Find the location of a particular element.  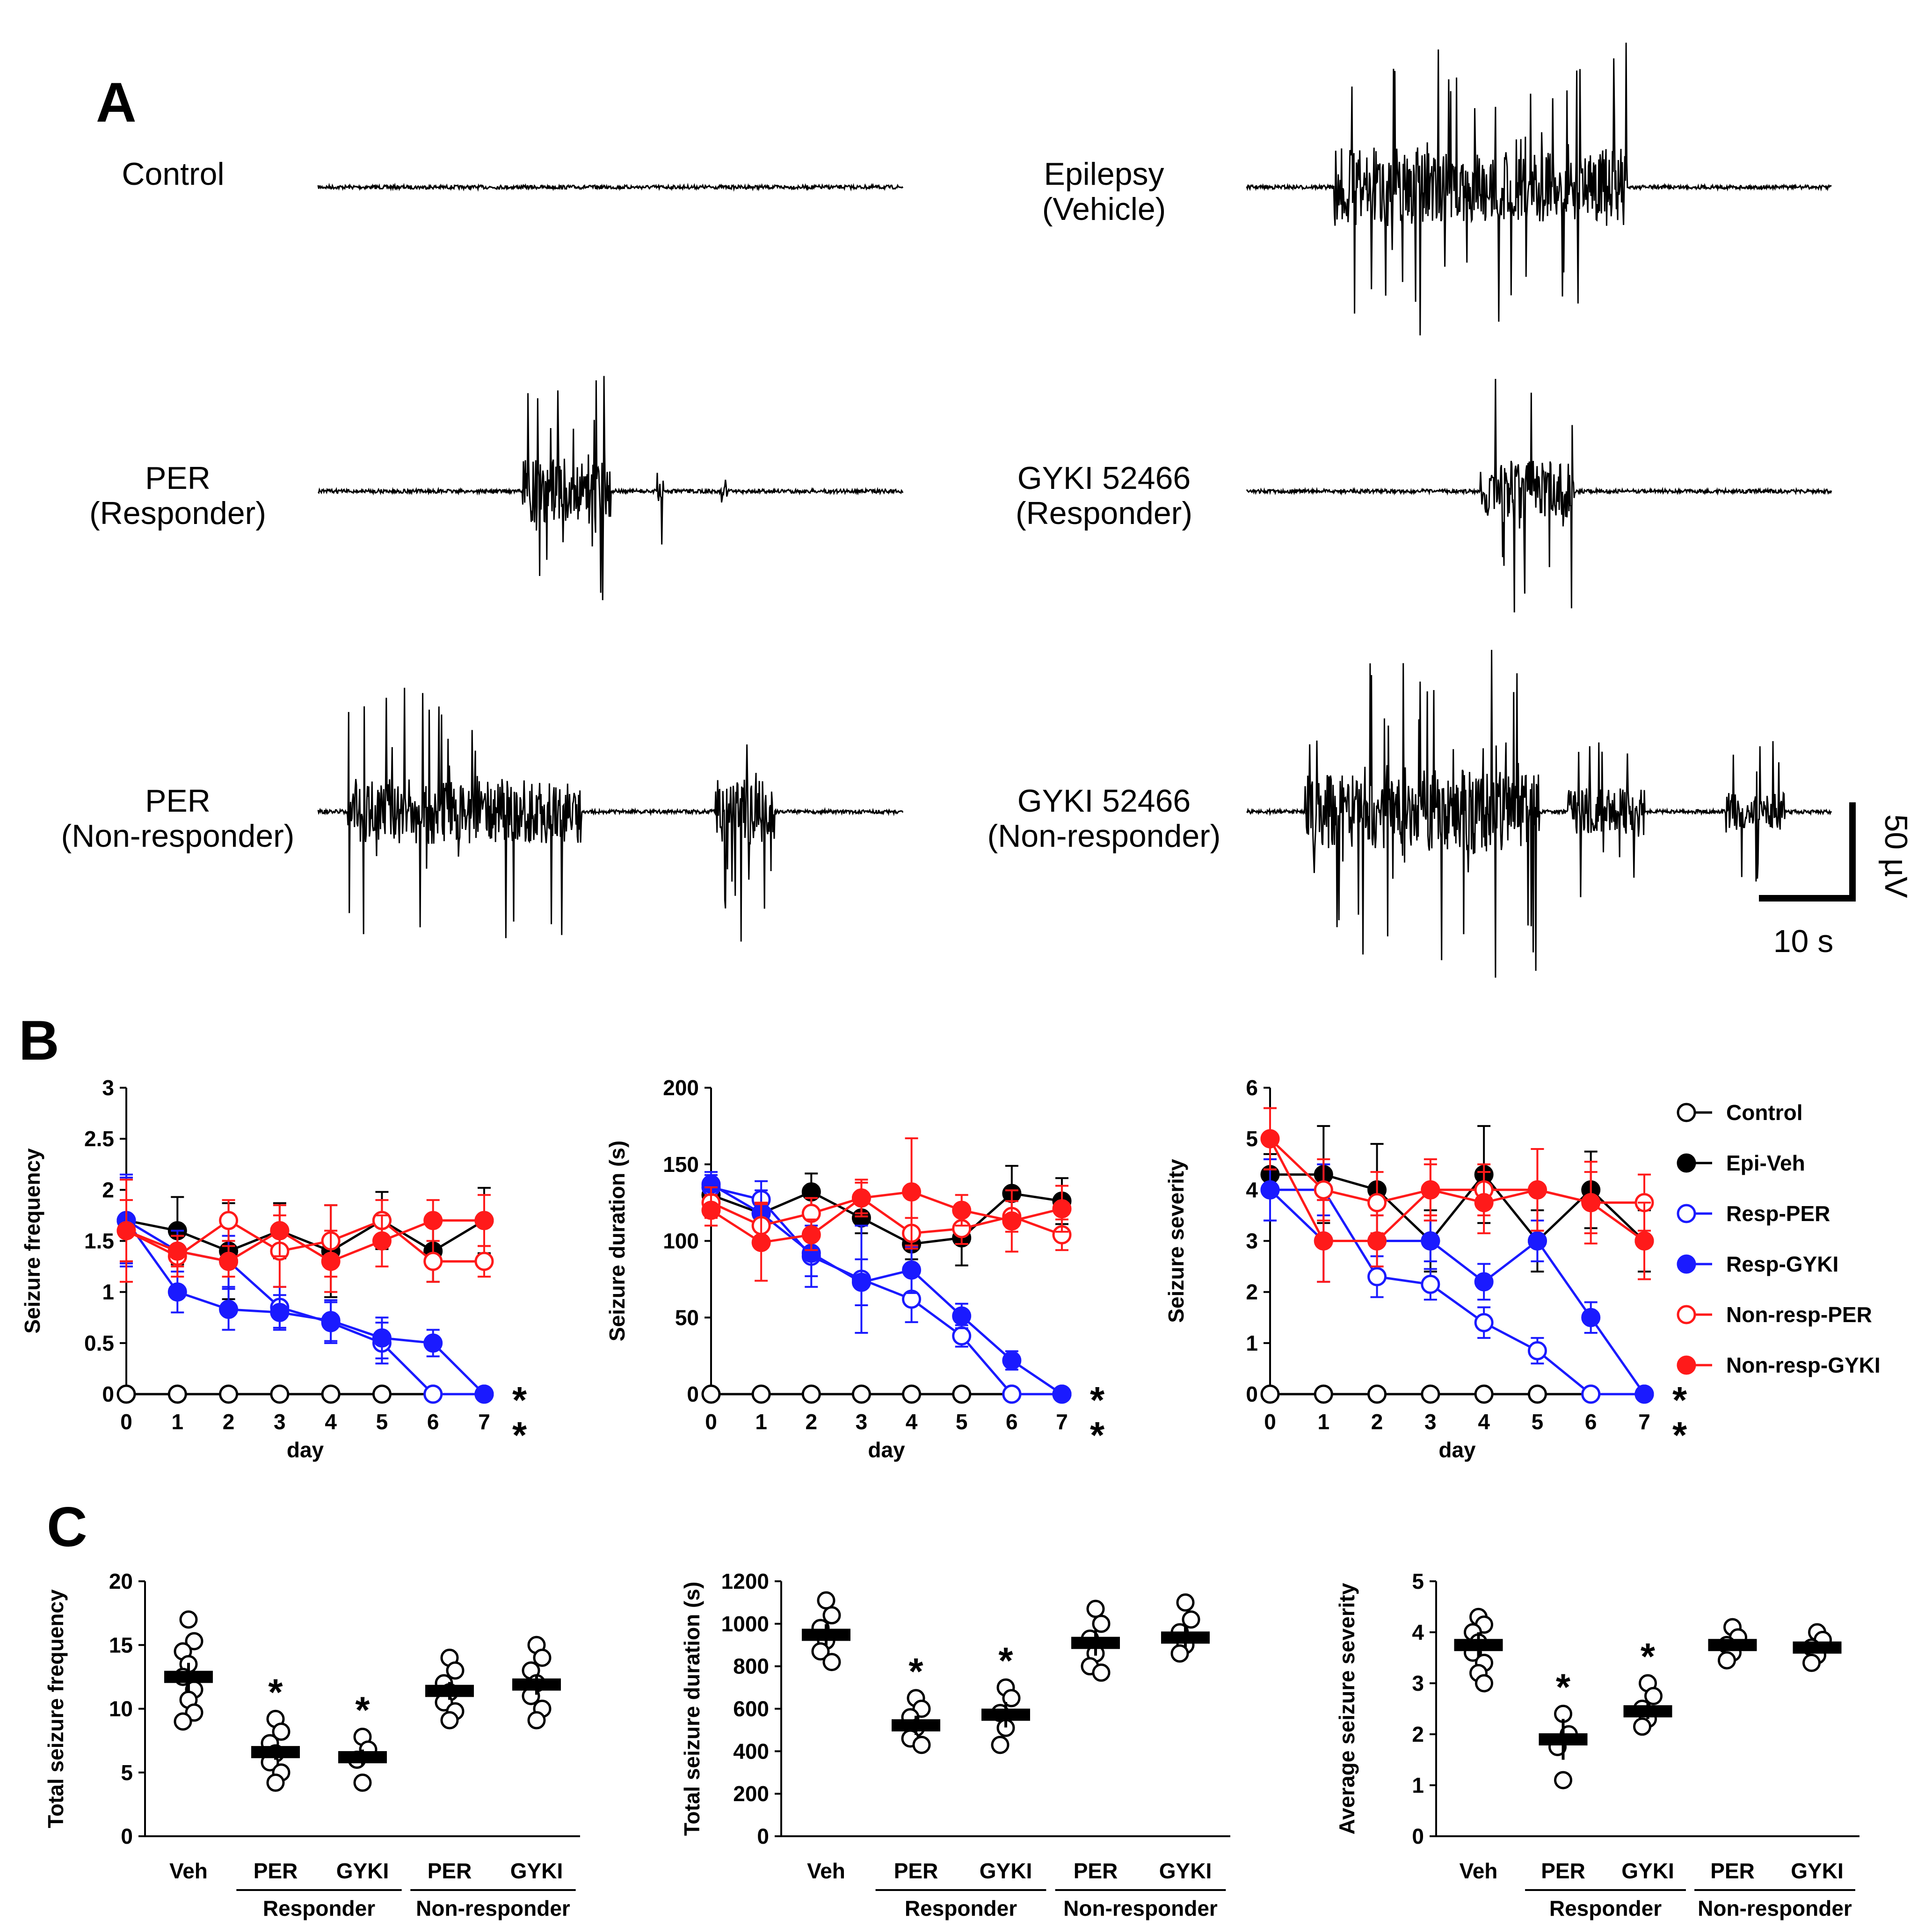

y-tick-label: 100 is located at coordinates (681, 1241).